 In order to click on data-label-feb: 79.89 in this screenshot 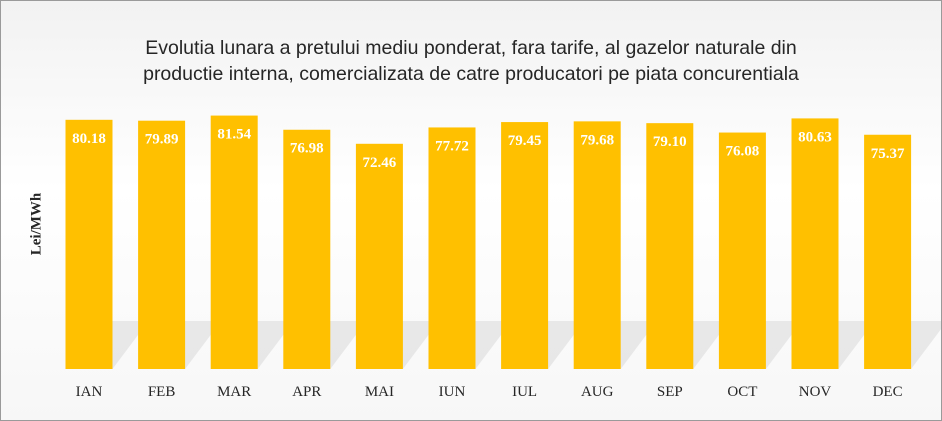, I will do `click(162, 140)`.